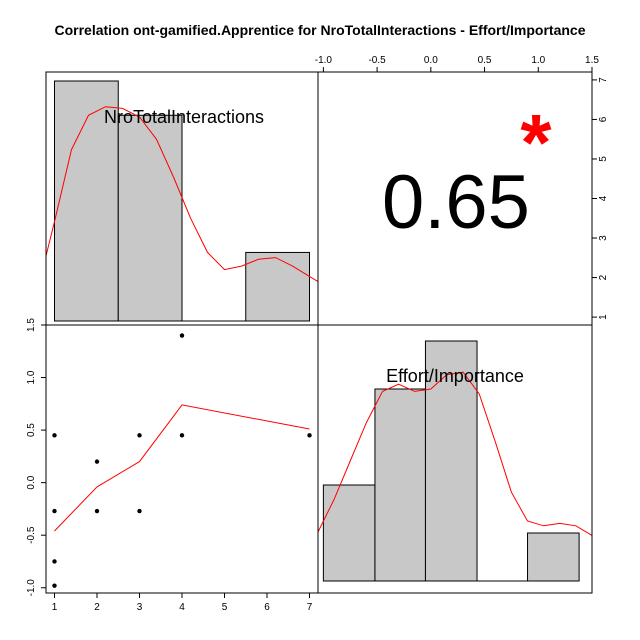 The height and width of the screenshot is (640, 640). Describe the element at coordinates (182, 468) in the screenshot. I see `smooth-line` at that location.